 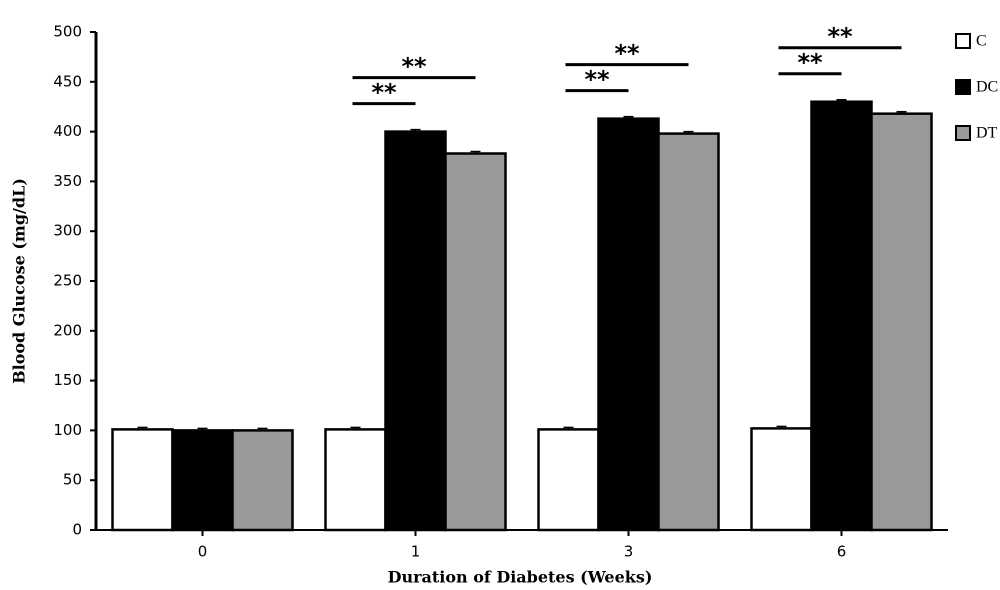 What do you see at coordinates (203, 552) in the screenshot?
I see `x-tick-label: 0` at bounding box center [203, 552].